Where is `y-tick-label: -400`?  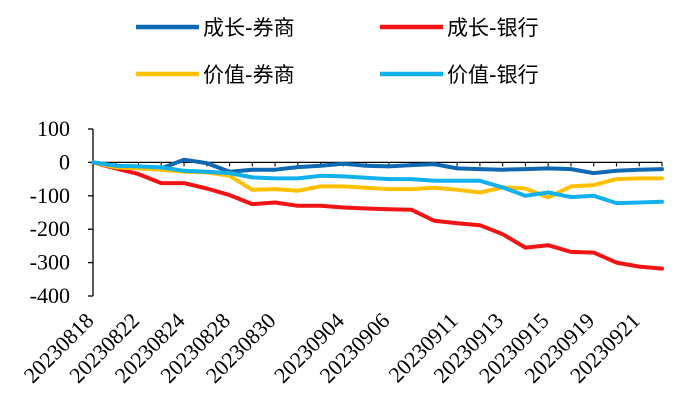 y-tick-label: -400 is located at coordinates (50, 295).